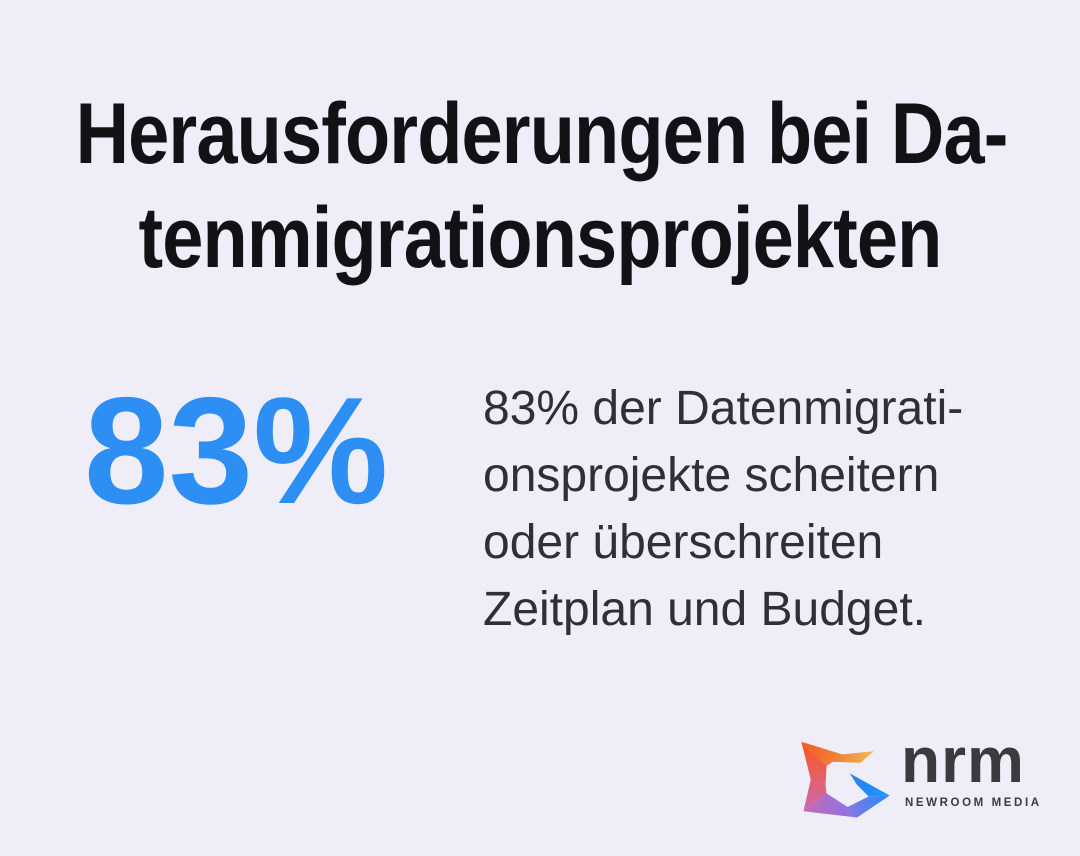 The height and width of the screenshot is (856, 1080). What do you see at coordinates (963, 760) in the screenshot?
I see `logo-wordmark: nrm` at bounding box center [963, 760].